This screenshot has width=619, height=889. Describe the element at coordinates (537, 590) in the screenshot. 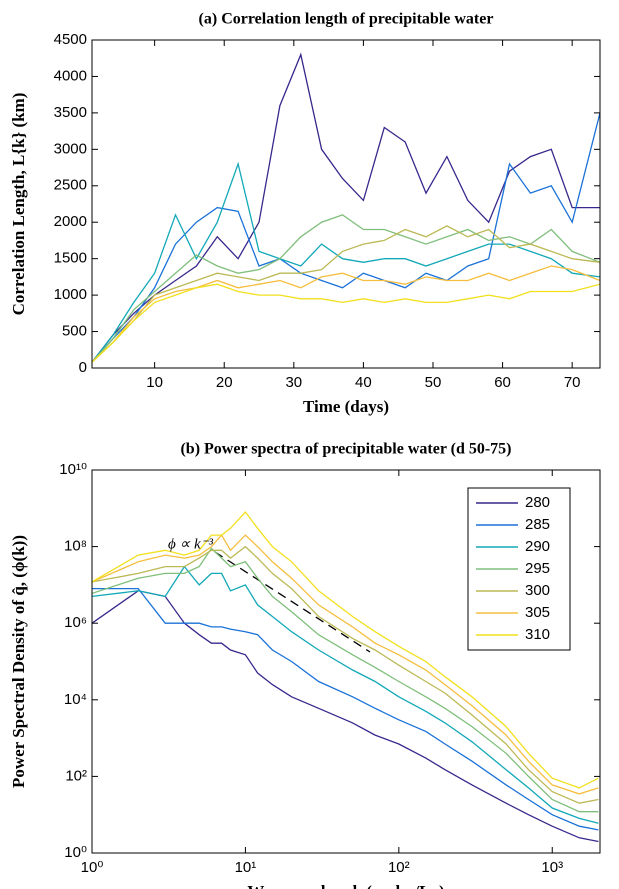

I see `legend-label: 300` at that location.